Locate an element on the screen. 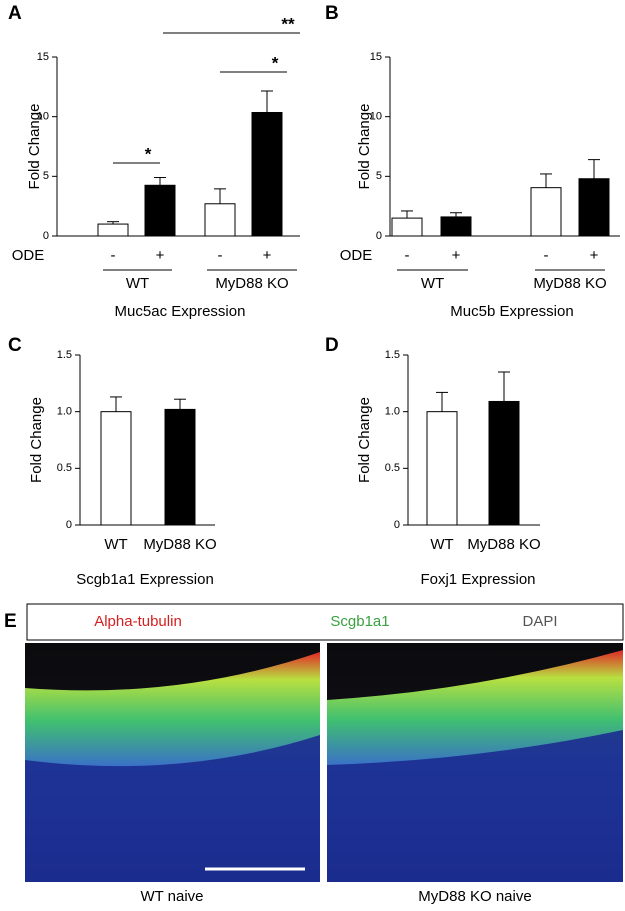 The width and height of the screenshot is (625, 911). legend-text: Alpha-tubulin is located at coordinates (138, 621).